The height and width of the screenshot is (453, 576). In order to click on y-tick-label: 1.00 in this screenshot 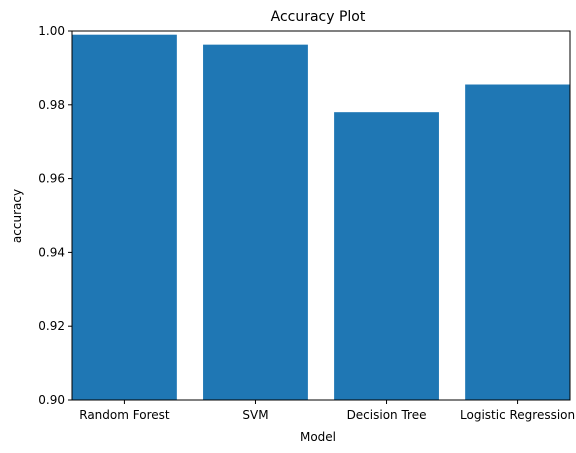, I will do `click(51, 31)`.